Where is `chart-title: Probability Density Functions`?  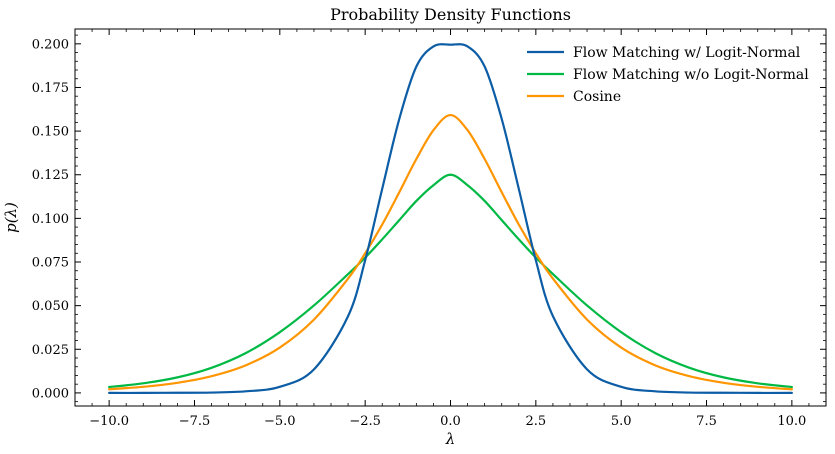
chart-title: Probability Density Functions is located at coordinates (450, 14).